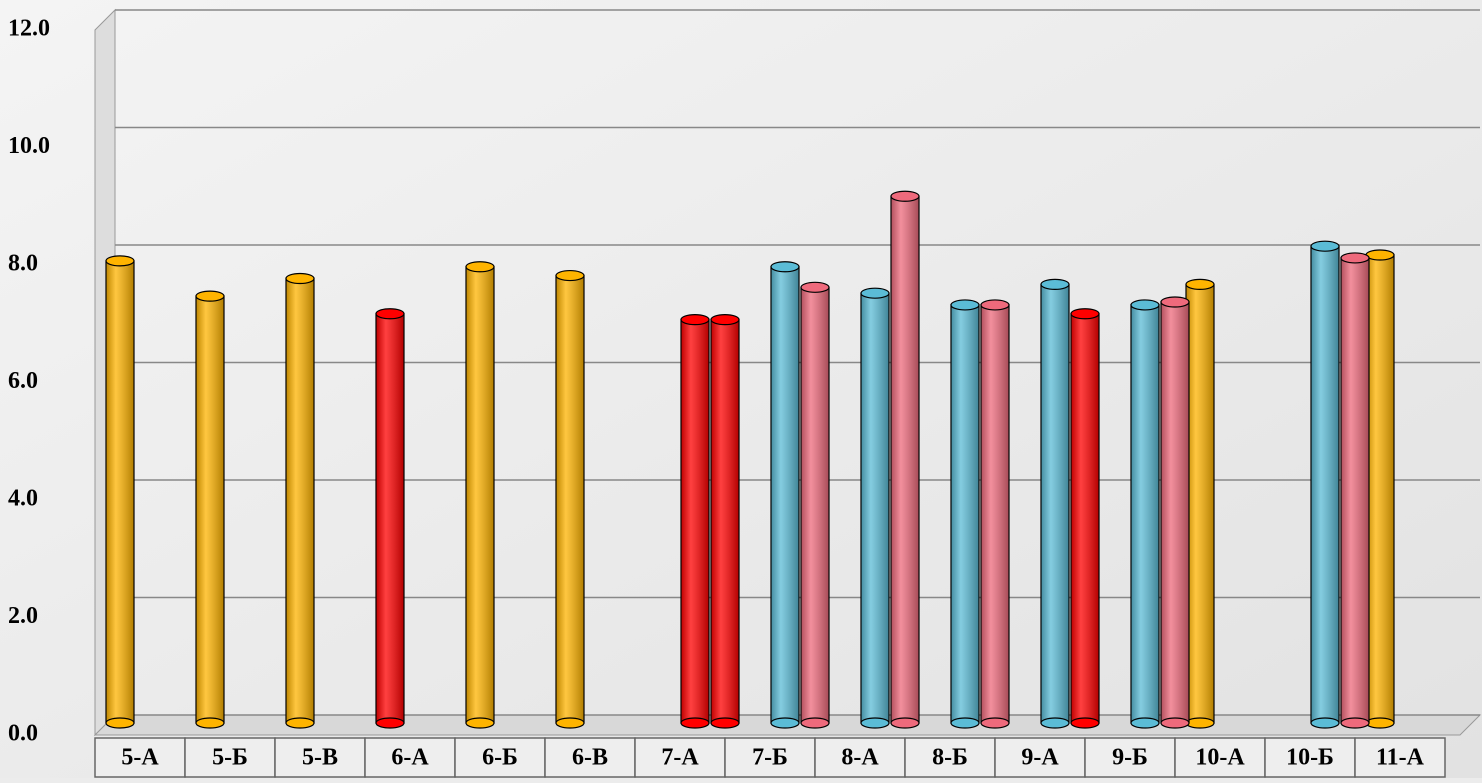  I want to click on x-tick-label: 8-Б, so click(950, 758).